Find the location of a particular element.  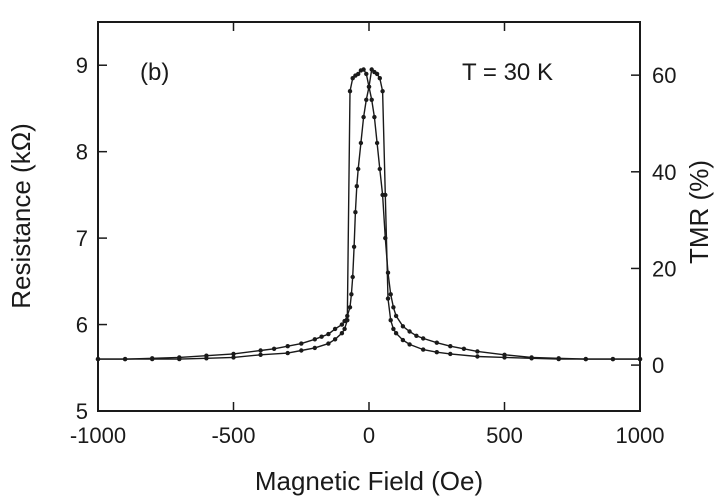

x-tick-label: 500 is located at coordinates (504, 435).